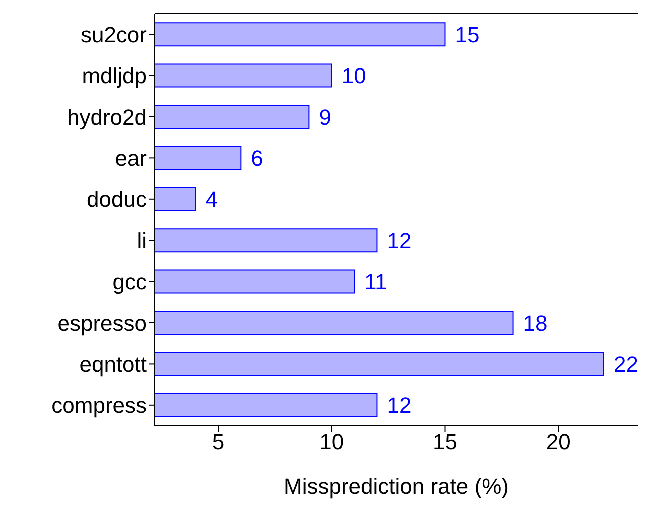 The width and height of the screenshot is (672, 515). What do you see at coordinates (332, 442) in the screenshot?
I see `x-tick-label: 10` at bounding box center [332, 442].